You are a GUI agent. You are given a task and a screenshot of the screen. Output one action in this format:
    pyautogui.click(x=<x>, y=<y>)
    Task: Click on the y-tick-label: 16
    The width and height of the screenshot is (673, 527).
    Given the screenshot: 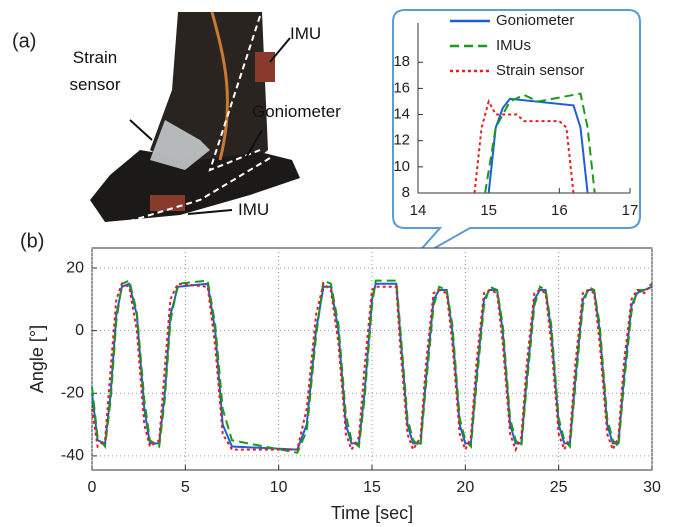 What is the action you would take?
    pyautogui.click(x=401, y=87)
    